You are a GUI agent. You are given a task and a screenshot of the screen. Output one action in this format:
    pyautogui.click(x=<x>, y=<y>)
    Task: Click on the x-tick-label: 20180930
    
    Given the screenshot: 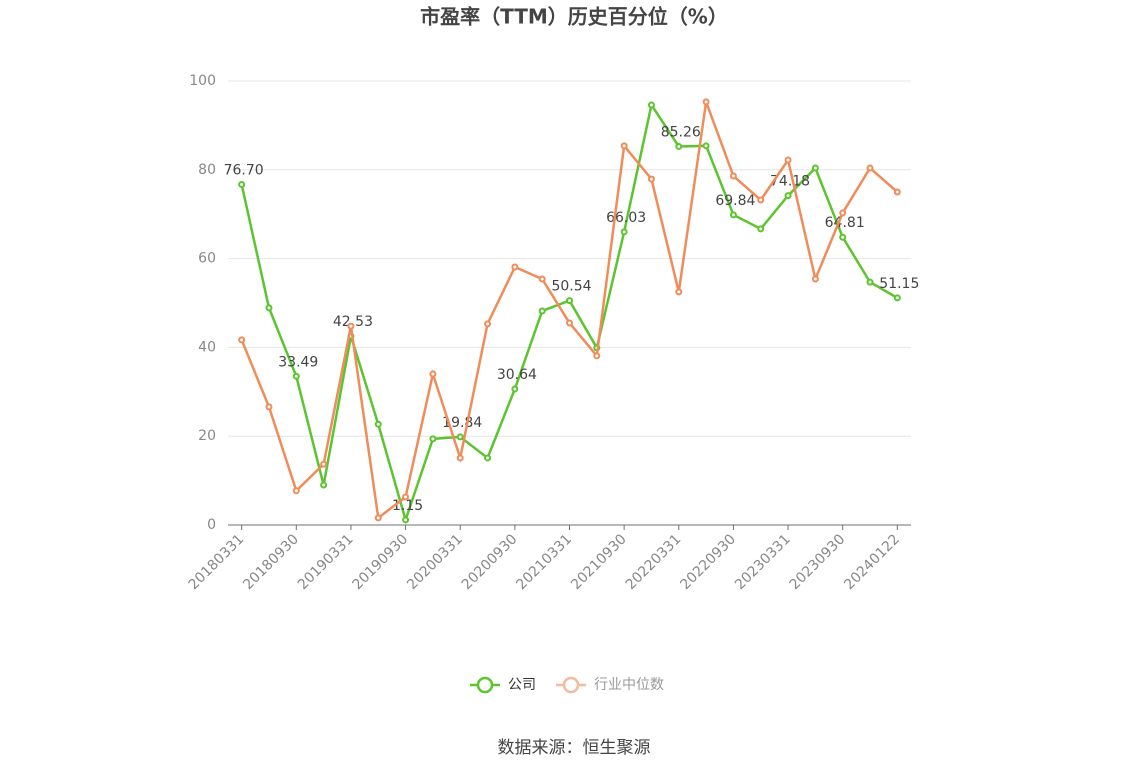 What is the action you would take?
    pyautogui.click(x=271, y=562)
    